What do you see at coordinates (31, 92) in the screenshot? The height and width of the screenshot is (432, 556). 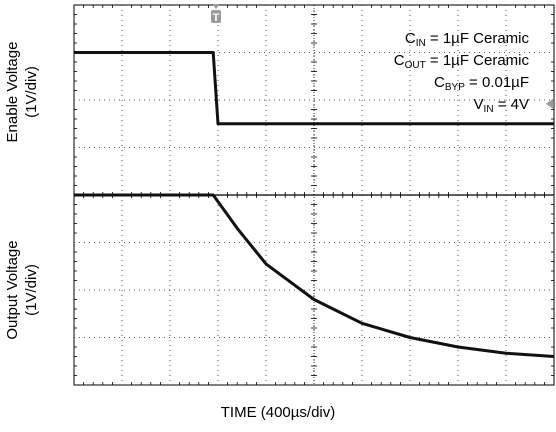 I see `enable-voltage-label-line2: (1V/div)` at bounding box center [31, 92].